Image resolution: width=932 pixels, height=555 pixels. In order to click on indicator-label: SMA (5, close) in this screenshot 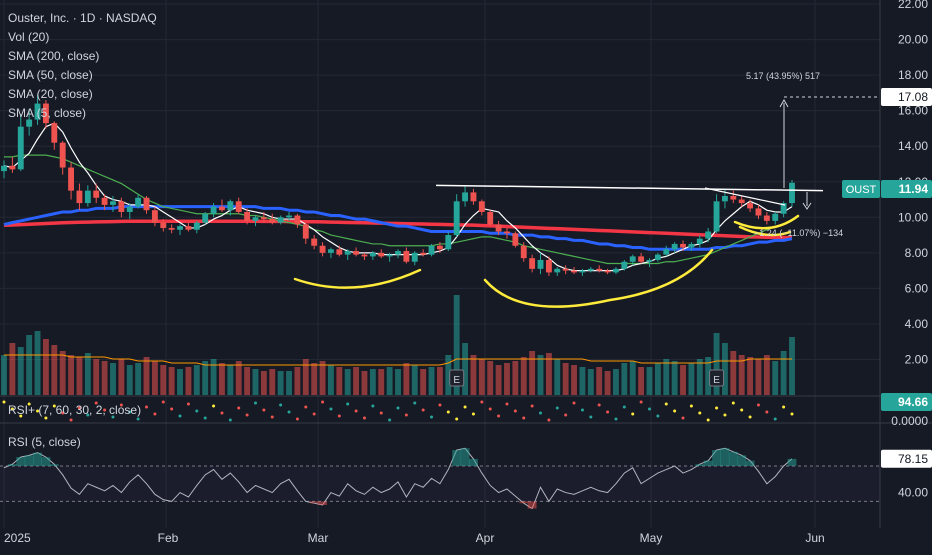, I will do `click(47, 113)`.